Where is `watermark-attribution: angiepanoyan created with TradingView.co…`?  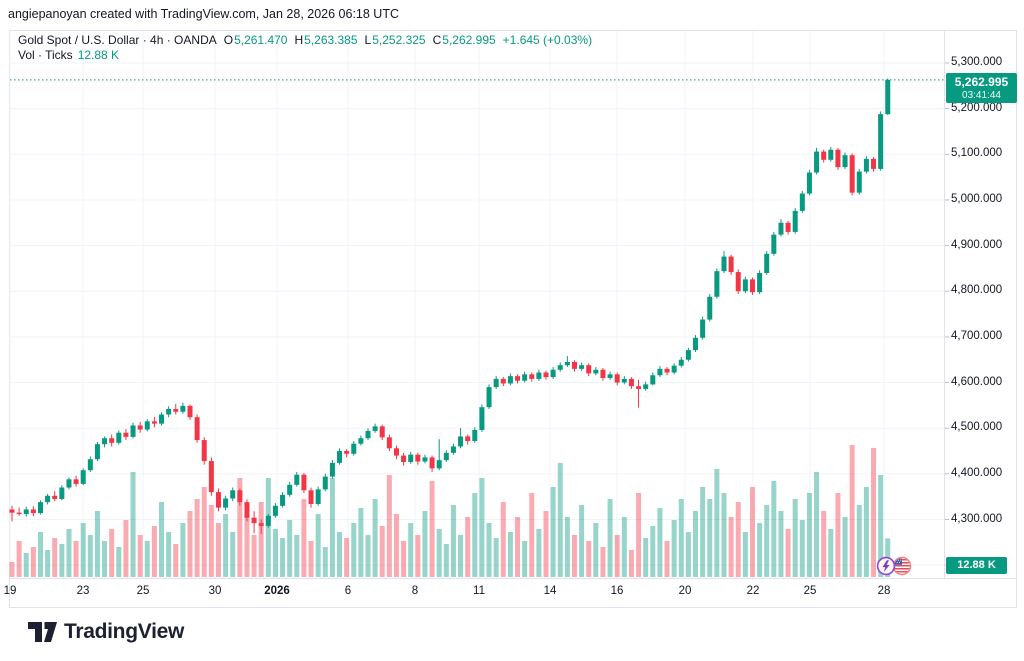 watermark-attribution: angiepanoyan created with TradingView.co… is located at coordinates (203, 14).